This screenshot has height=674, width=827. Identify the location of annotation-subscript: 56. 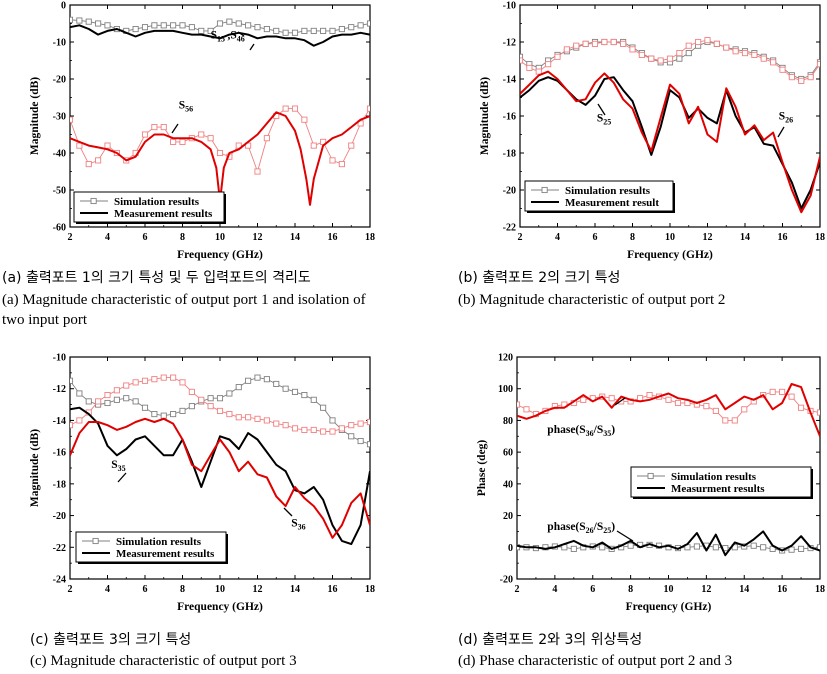
(189, 109).